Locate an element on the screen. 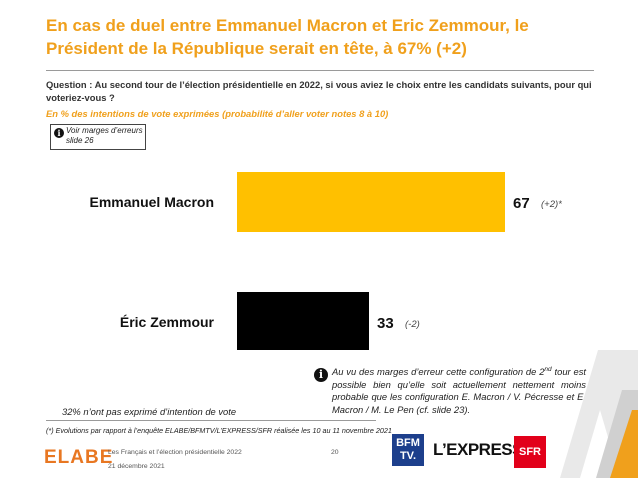 The width and height of the screenshot is (638, 478). footnote-divider is located at coordinates (211, 420).